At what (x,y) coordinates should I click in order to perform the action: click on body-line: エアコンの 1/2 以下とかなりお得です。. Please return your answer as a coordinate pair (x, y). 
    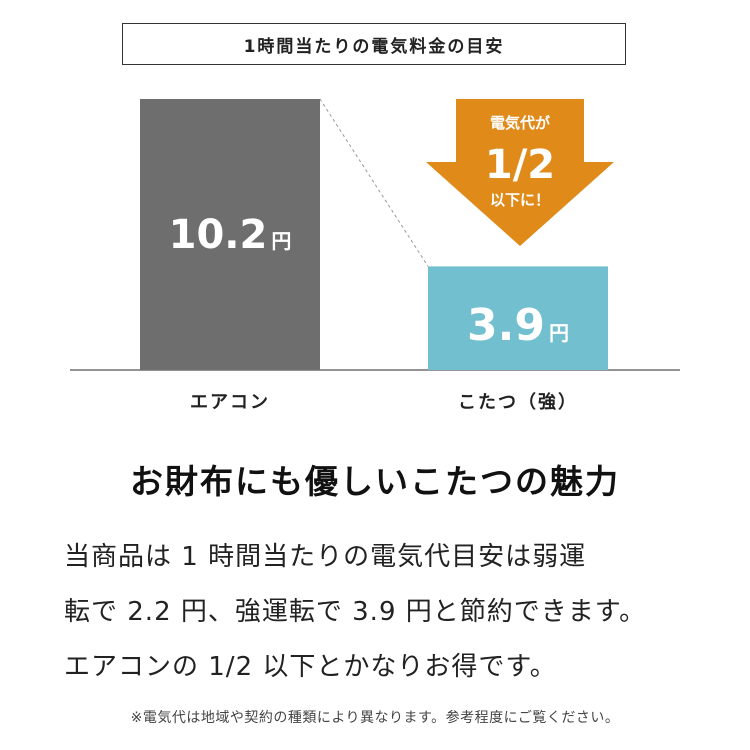
    Looking at the image, I should click on (310, 667).